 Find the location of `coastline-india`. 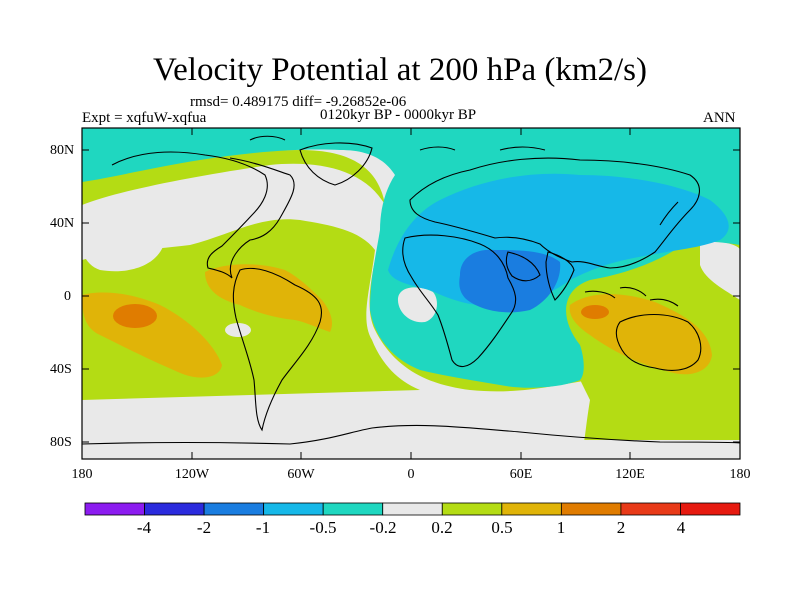

coastline-india is located at coordinates (560, 276).